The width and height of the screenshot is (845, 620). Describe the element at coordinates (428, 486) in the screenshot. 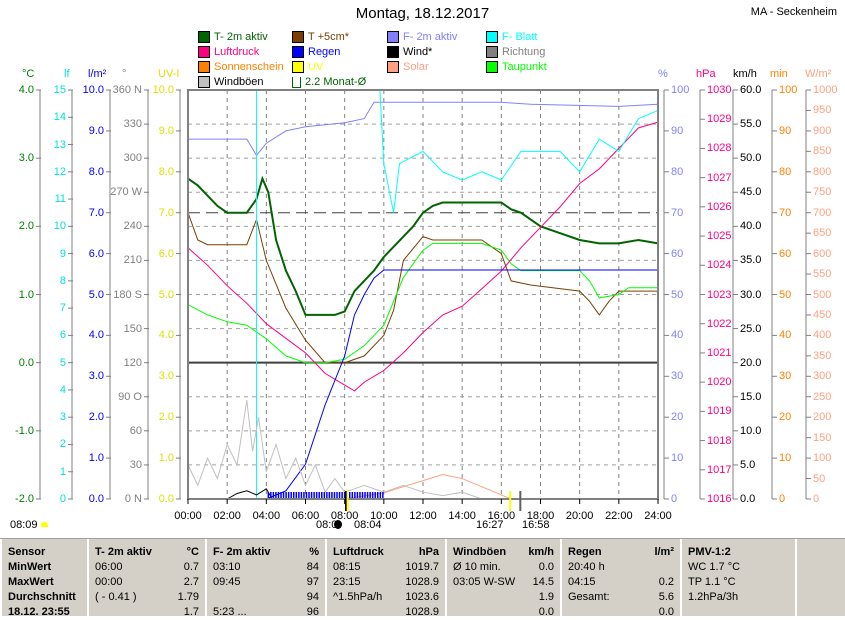

I see `series-line` at that location.